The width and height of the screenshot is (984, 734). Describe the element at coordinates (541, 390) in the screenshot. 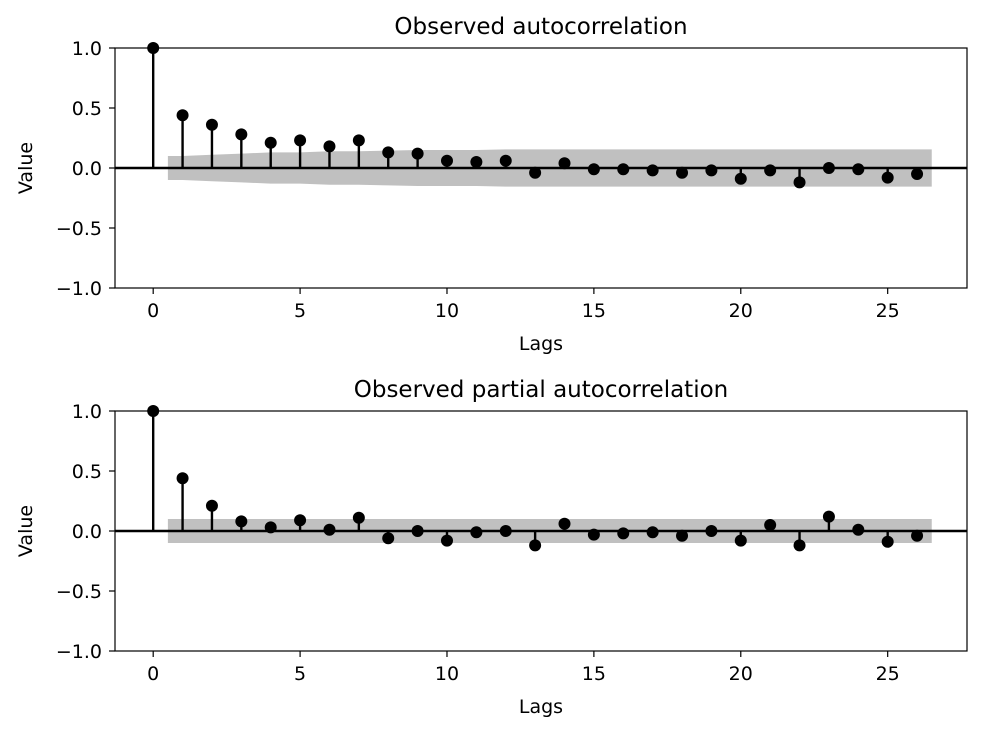

I see `pacf-chart-title: Observed partial autocorrelation` at that location.